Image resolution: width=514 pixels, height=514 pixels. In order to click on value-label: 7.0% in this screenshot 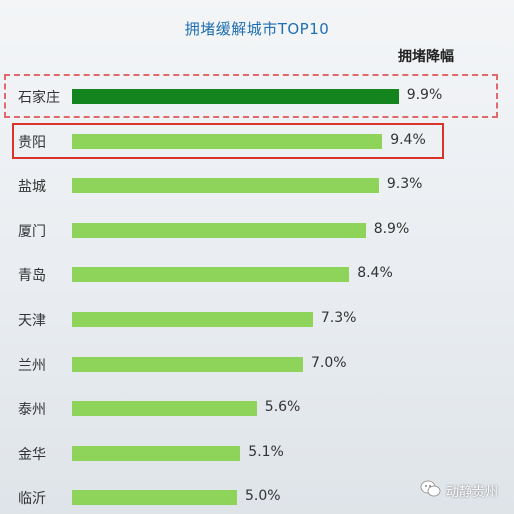, I will do `click(329, 362)`.